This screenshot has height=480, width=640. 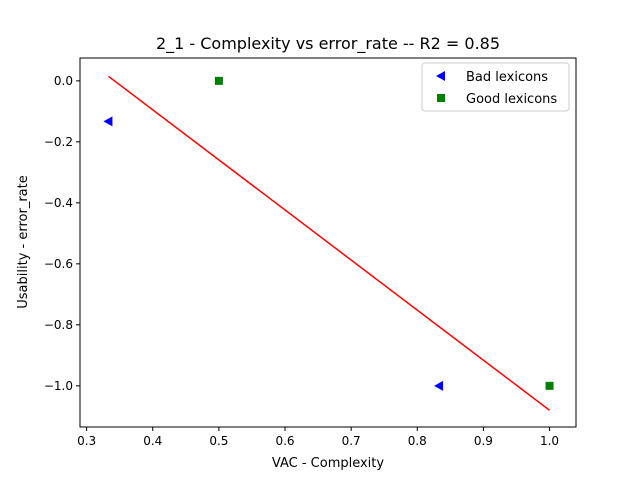 What do you see at coordinates (58, 325) in the screenshot?
I see `y-tick-label-4: −0.8` at bounding box center [58, 325].